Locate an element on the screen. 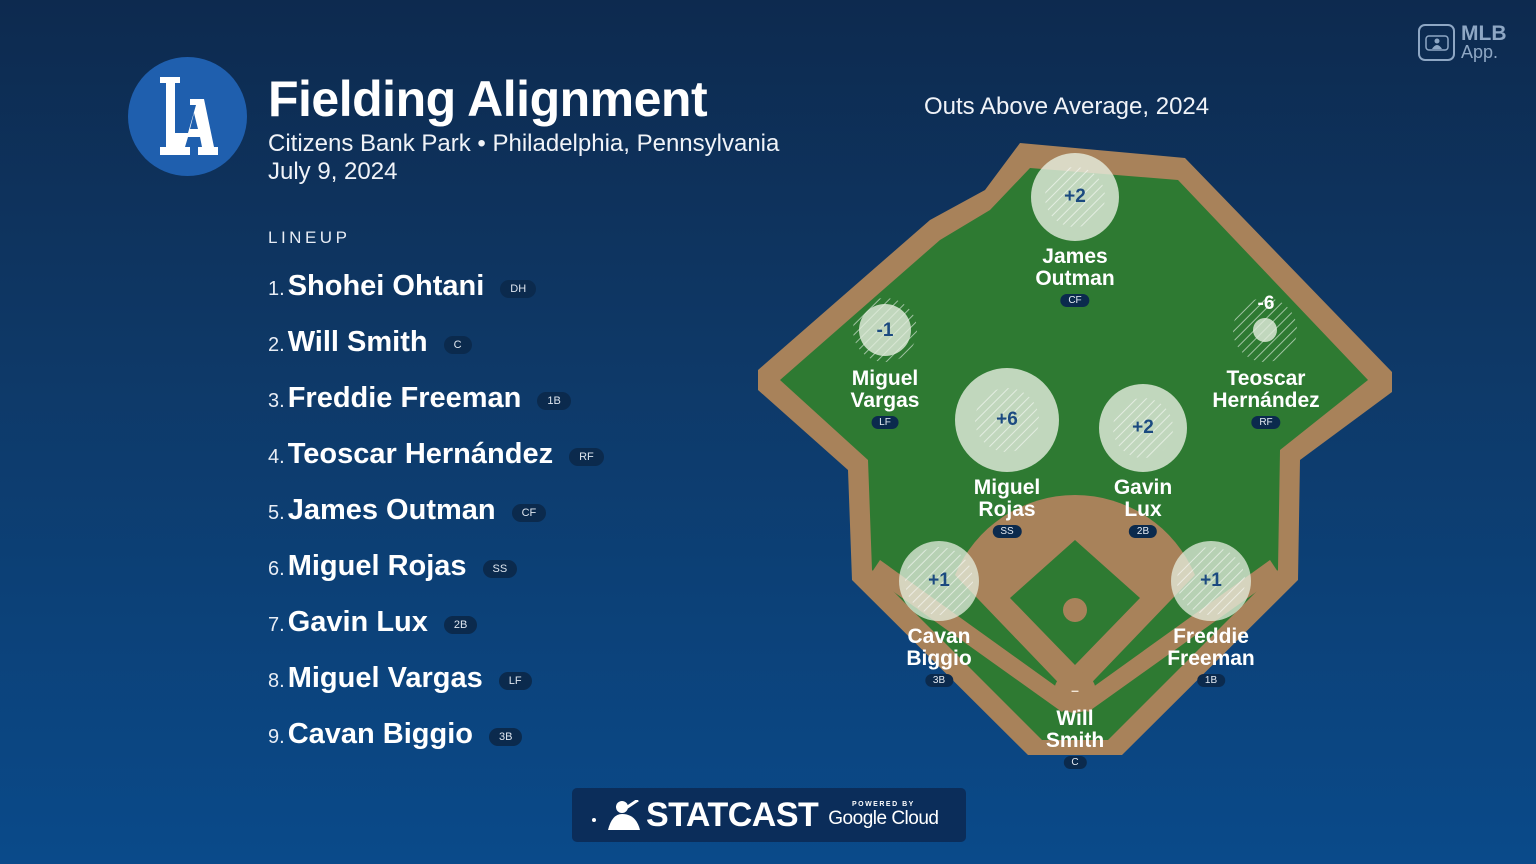 The width and height of the screenshot is (1536, 864). last-name: Rojas is located at coordinates (1007, 509).